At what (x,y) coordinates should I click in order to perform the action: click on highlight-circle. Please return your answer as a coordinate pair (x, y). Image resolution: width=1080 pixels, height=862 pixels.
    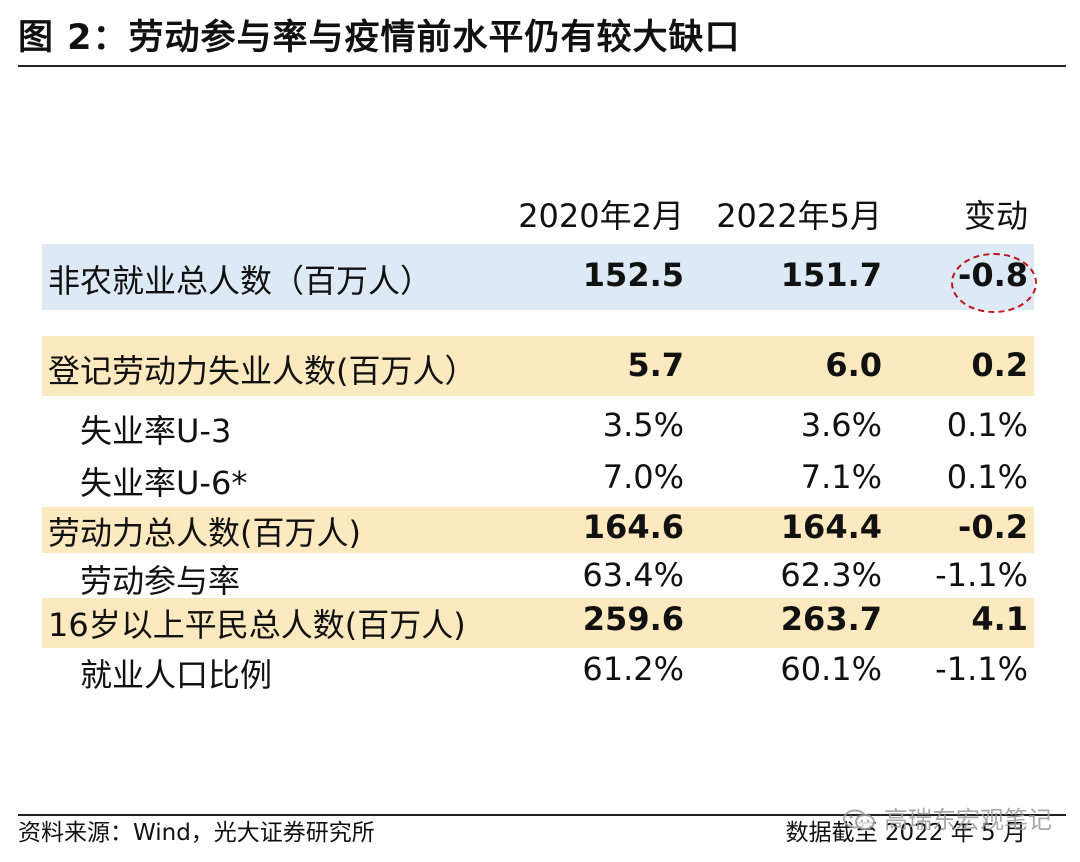
    Looking at the image, I should click on (994, 283).